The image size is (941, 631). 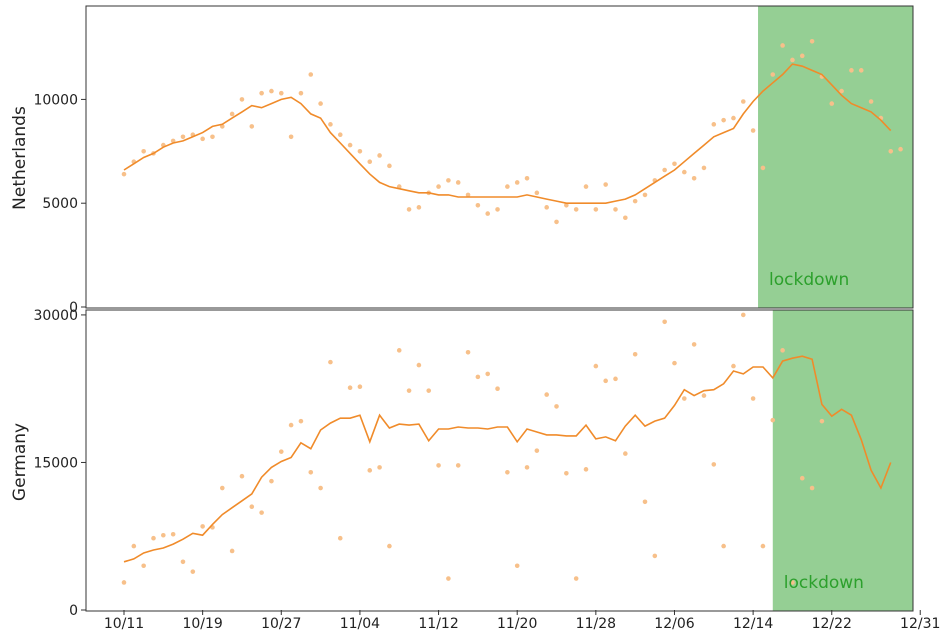 What do you see at coordinates (753, 623) in the screenshot?
I see `xtick-label: 12/14` at bounding box center [753, 623].